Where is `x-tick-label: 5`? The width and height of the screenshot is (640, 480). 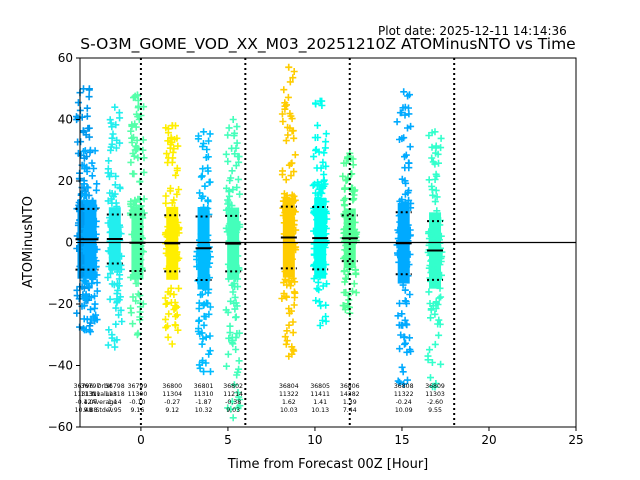 x-tick-label: 5 is located at coordinates (228, 440).